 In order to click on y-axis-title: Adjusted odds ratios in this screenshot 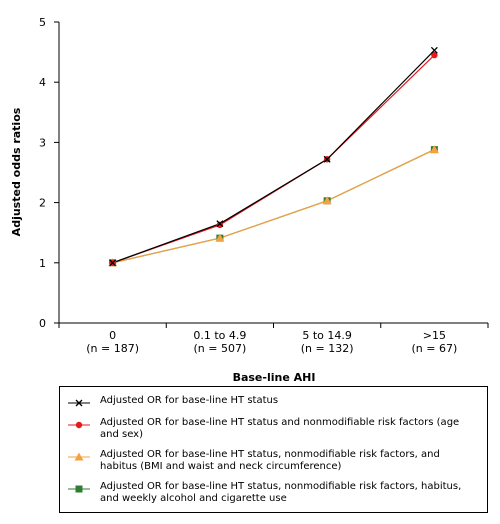, I will do `click(16, 171)`.